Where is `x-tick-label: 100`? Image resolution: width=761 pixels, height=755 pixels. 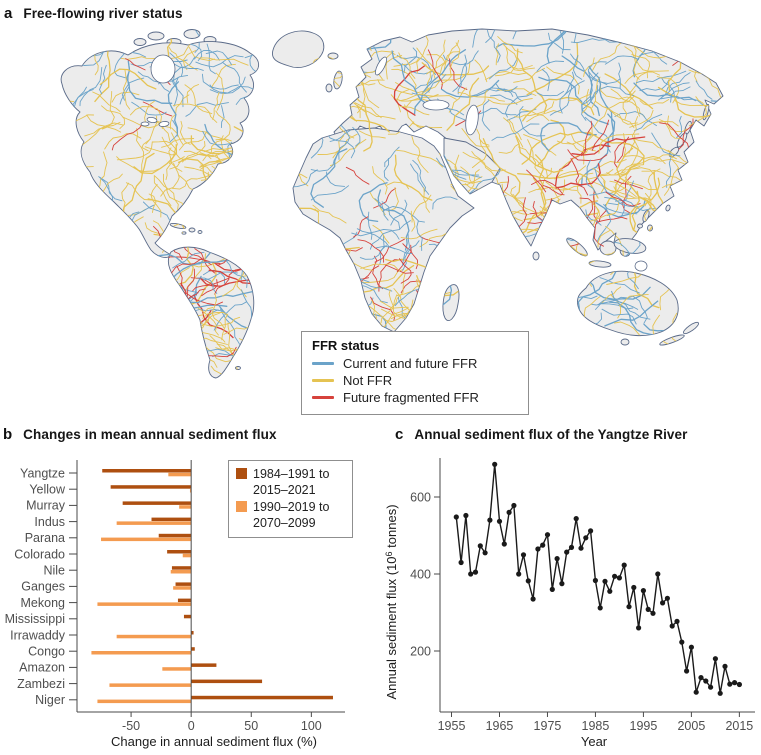 x-tick-label: 100 is located at coordinates (311, 726).